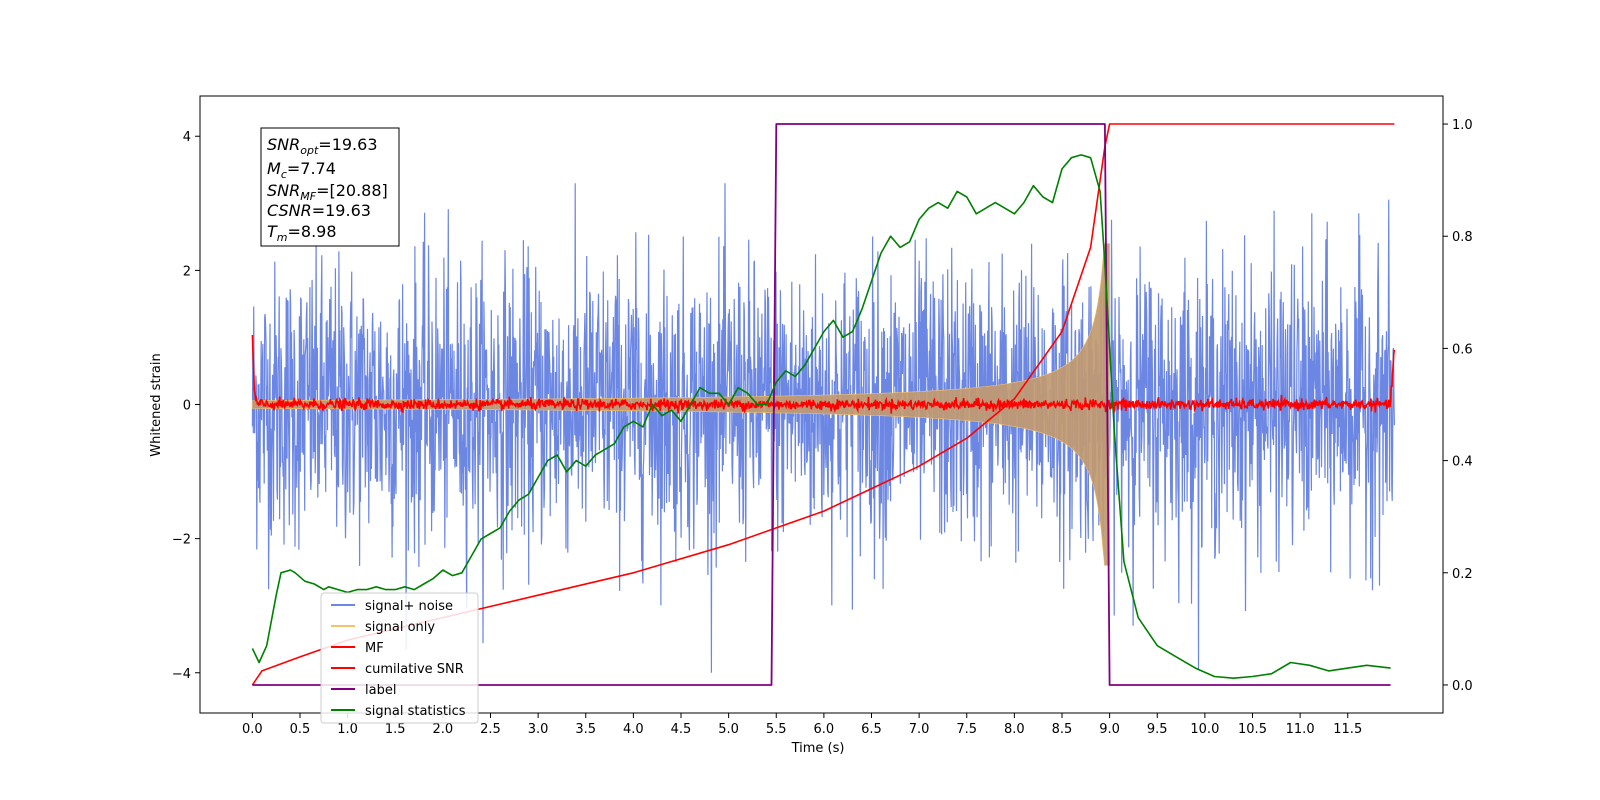 Image resolution: width=1600 pixels, height=800 pixels. Describe the element at coordinates (966, 729) in the screenshot. I see `x-tick-label: 7.5` at that location.